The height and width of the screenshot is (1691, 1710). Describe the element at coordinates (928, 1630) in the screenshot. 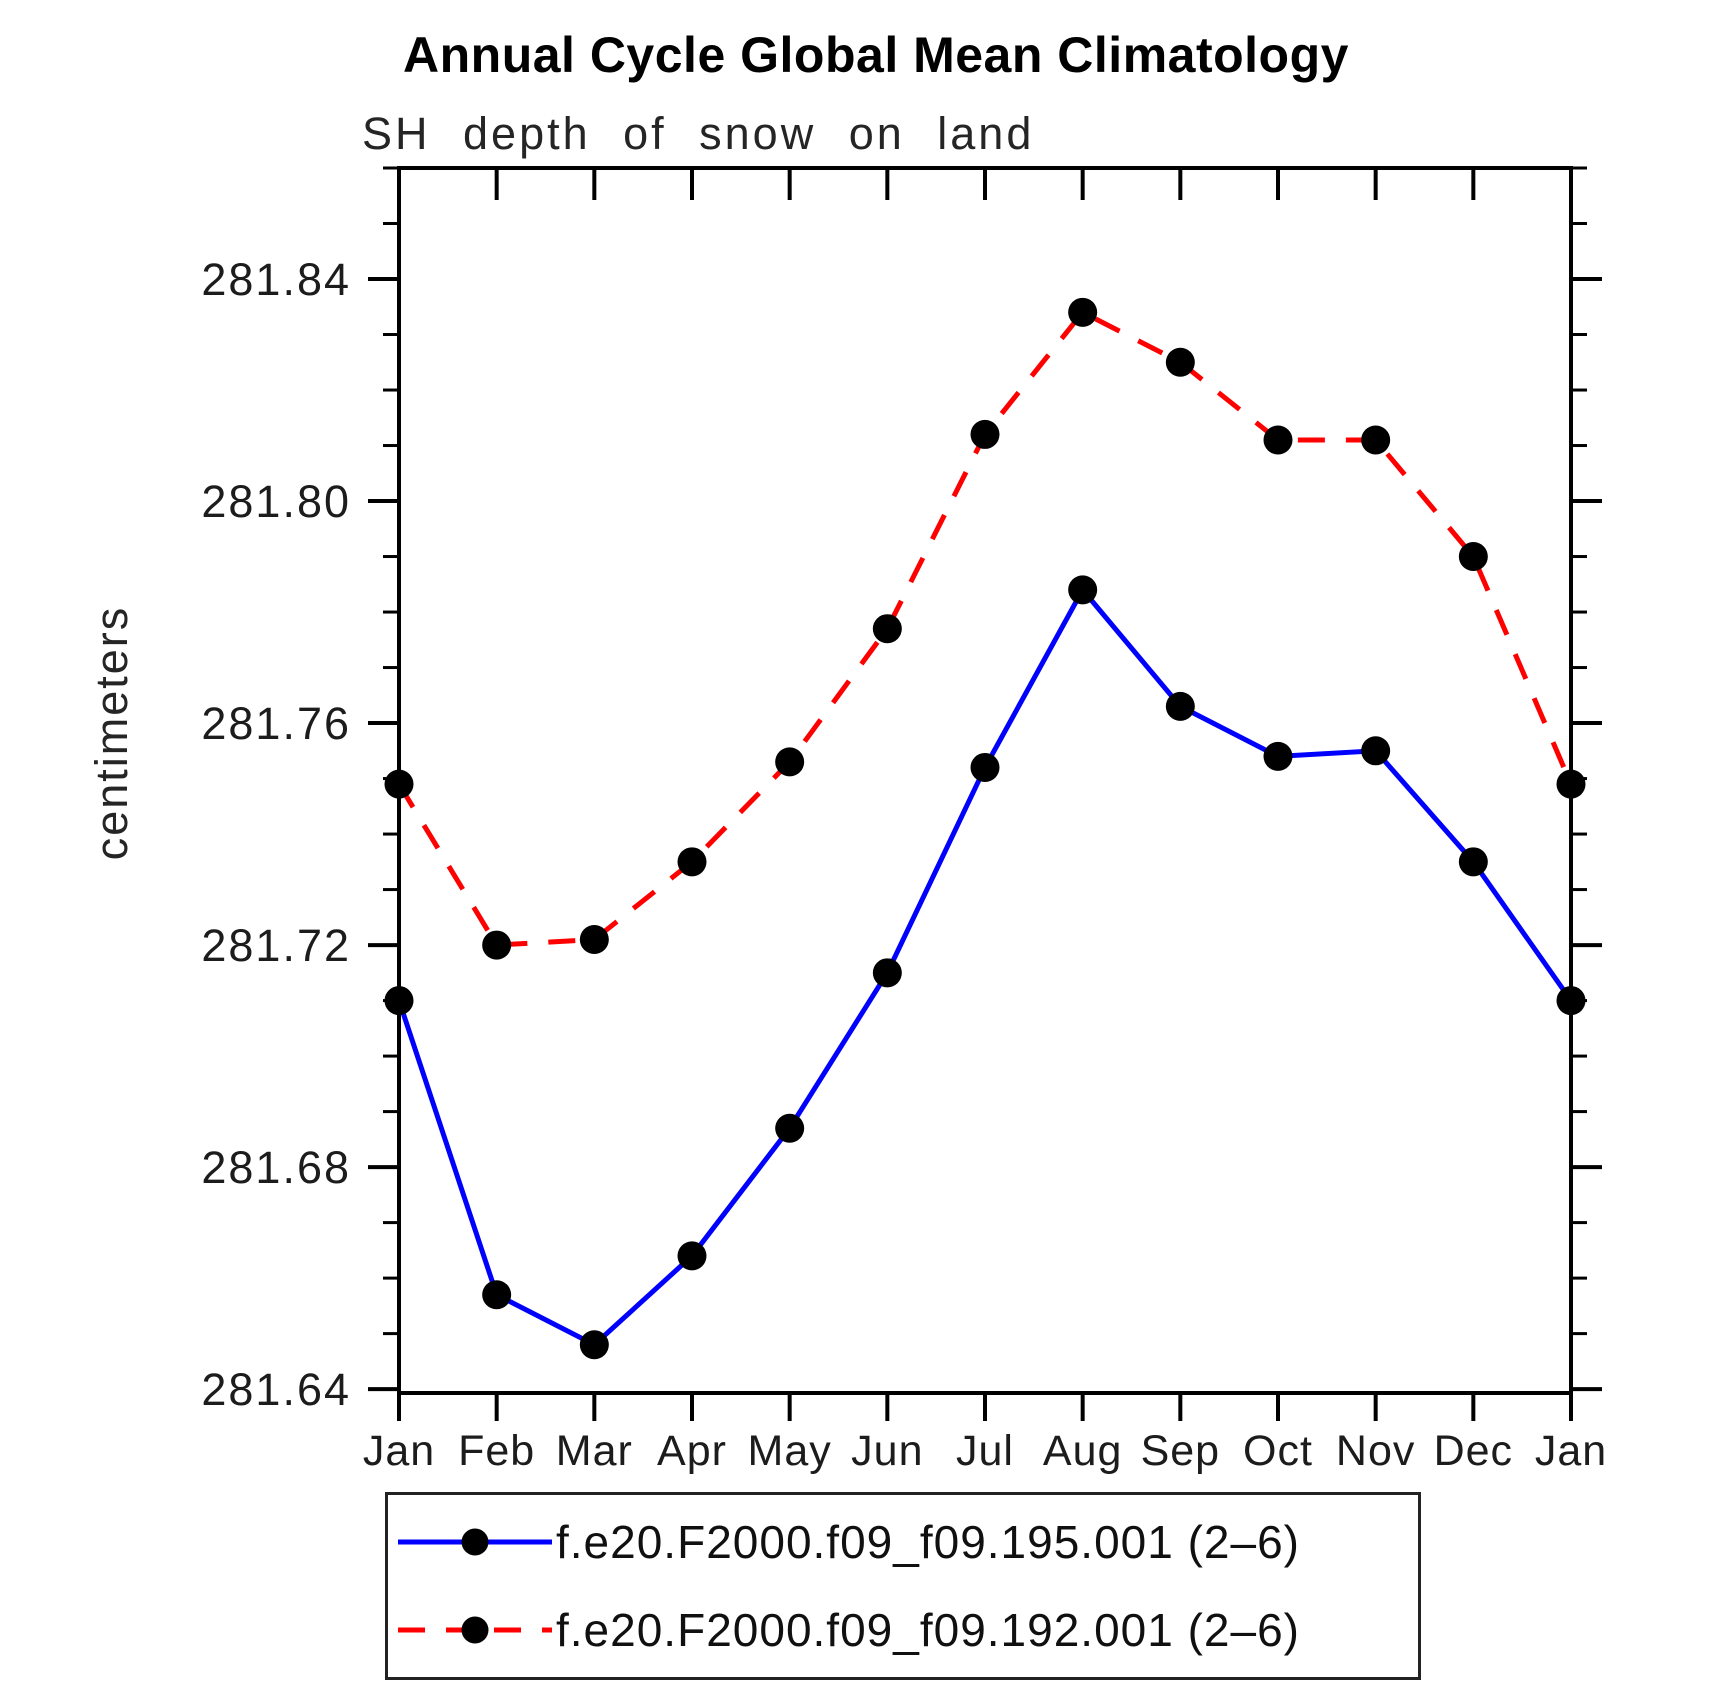

I see `legend-label: f.e20.F2000.f09_f09.192.001 (2–6)` at that location.